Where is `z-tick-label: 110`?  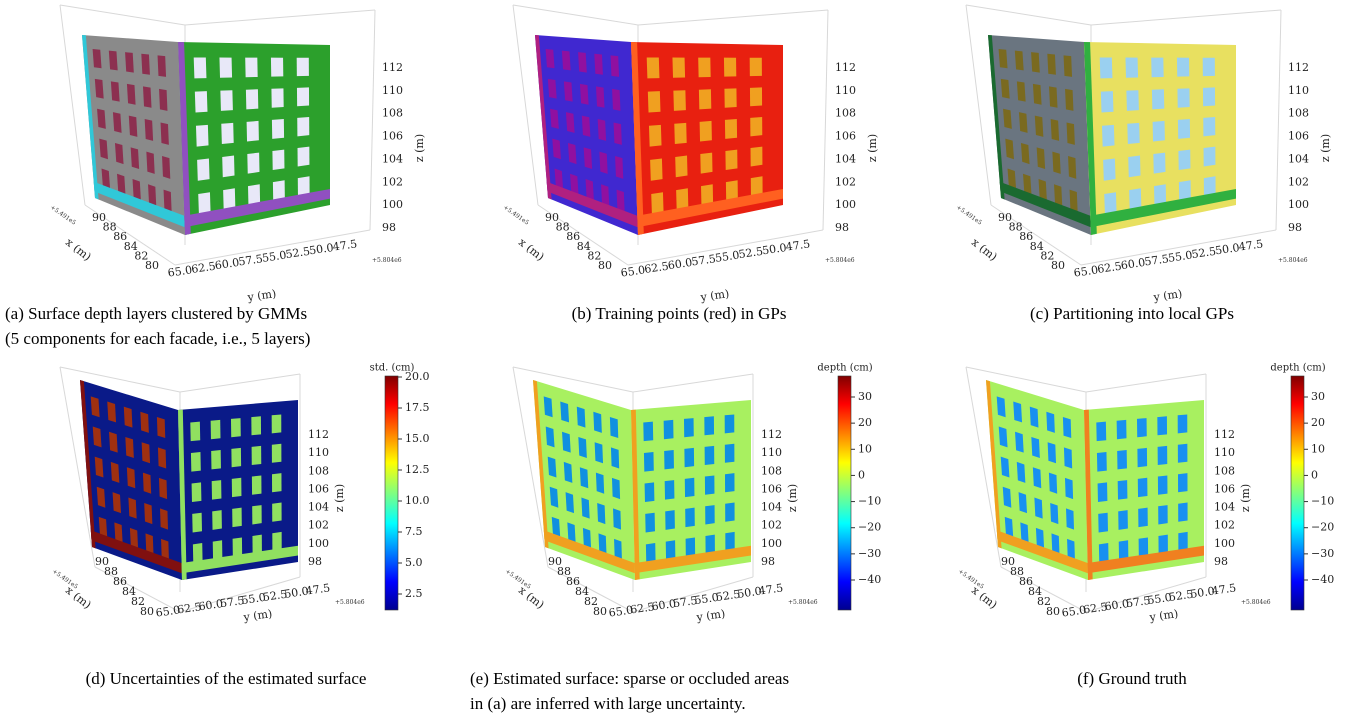
z-tick-label: 110 is located at coordinates (845, 90).